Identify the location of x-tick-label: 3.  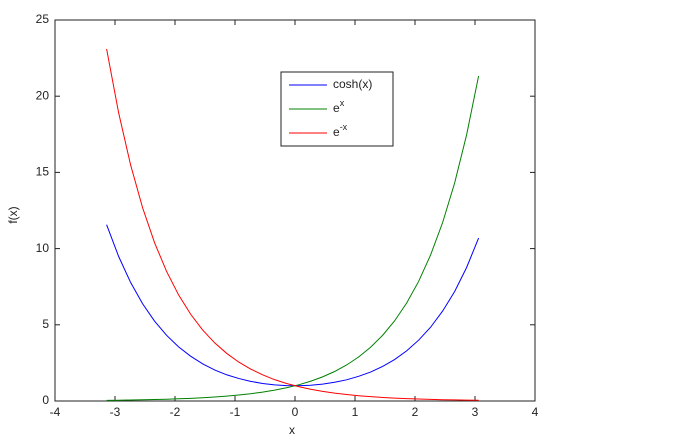
(475, 412).